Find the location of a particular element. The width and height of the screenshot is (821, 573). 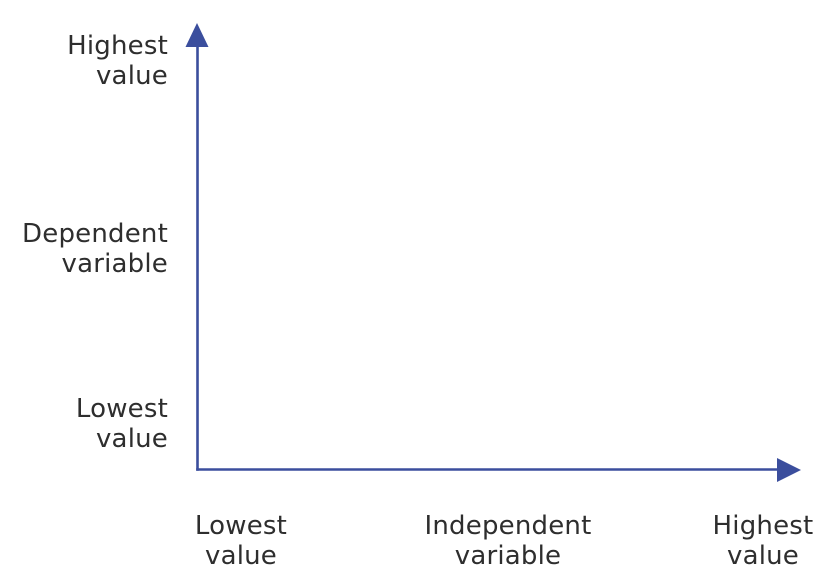

y-axis-title: Dependent variable is located at coordinates (95, 249).